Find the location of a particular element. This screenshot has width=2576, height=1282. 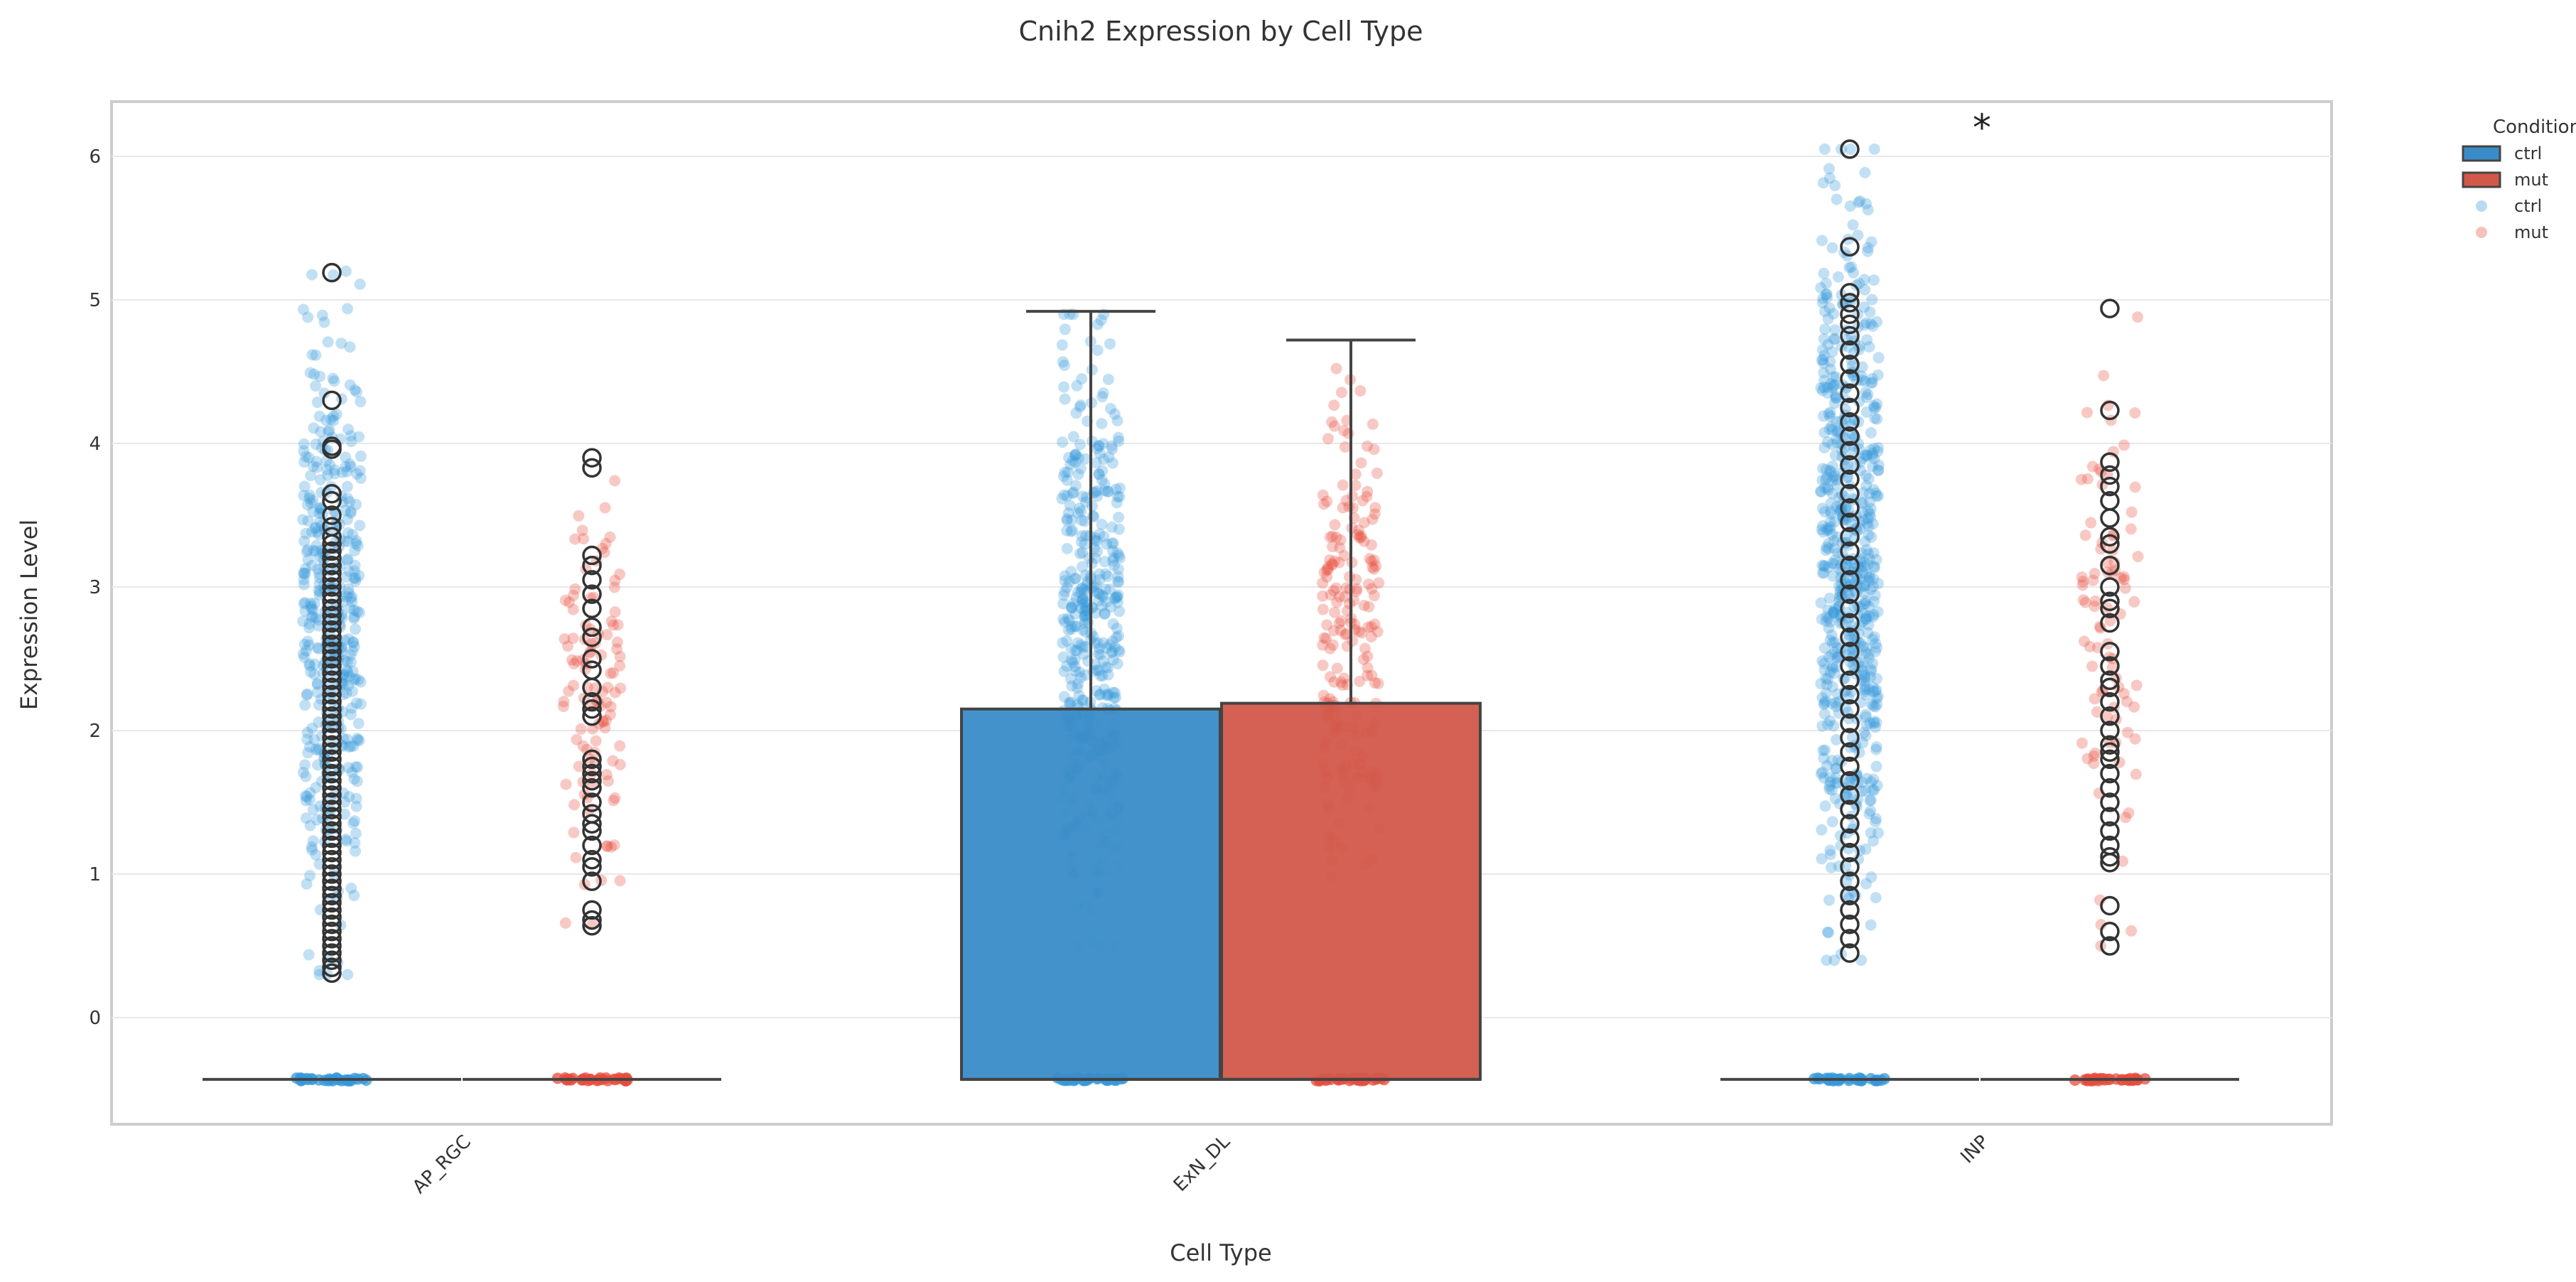

box is located at coordinates (1091, 894).